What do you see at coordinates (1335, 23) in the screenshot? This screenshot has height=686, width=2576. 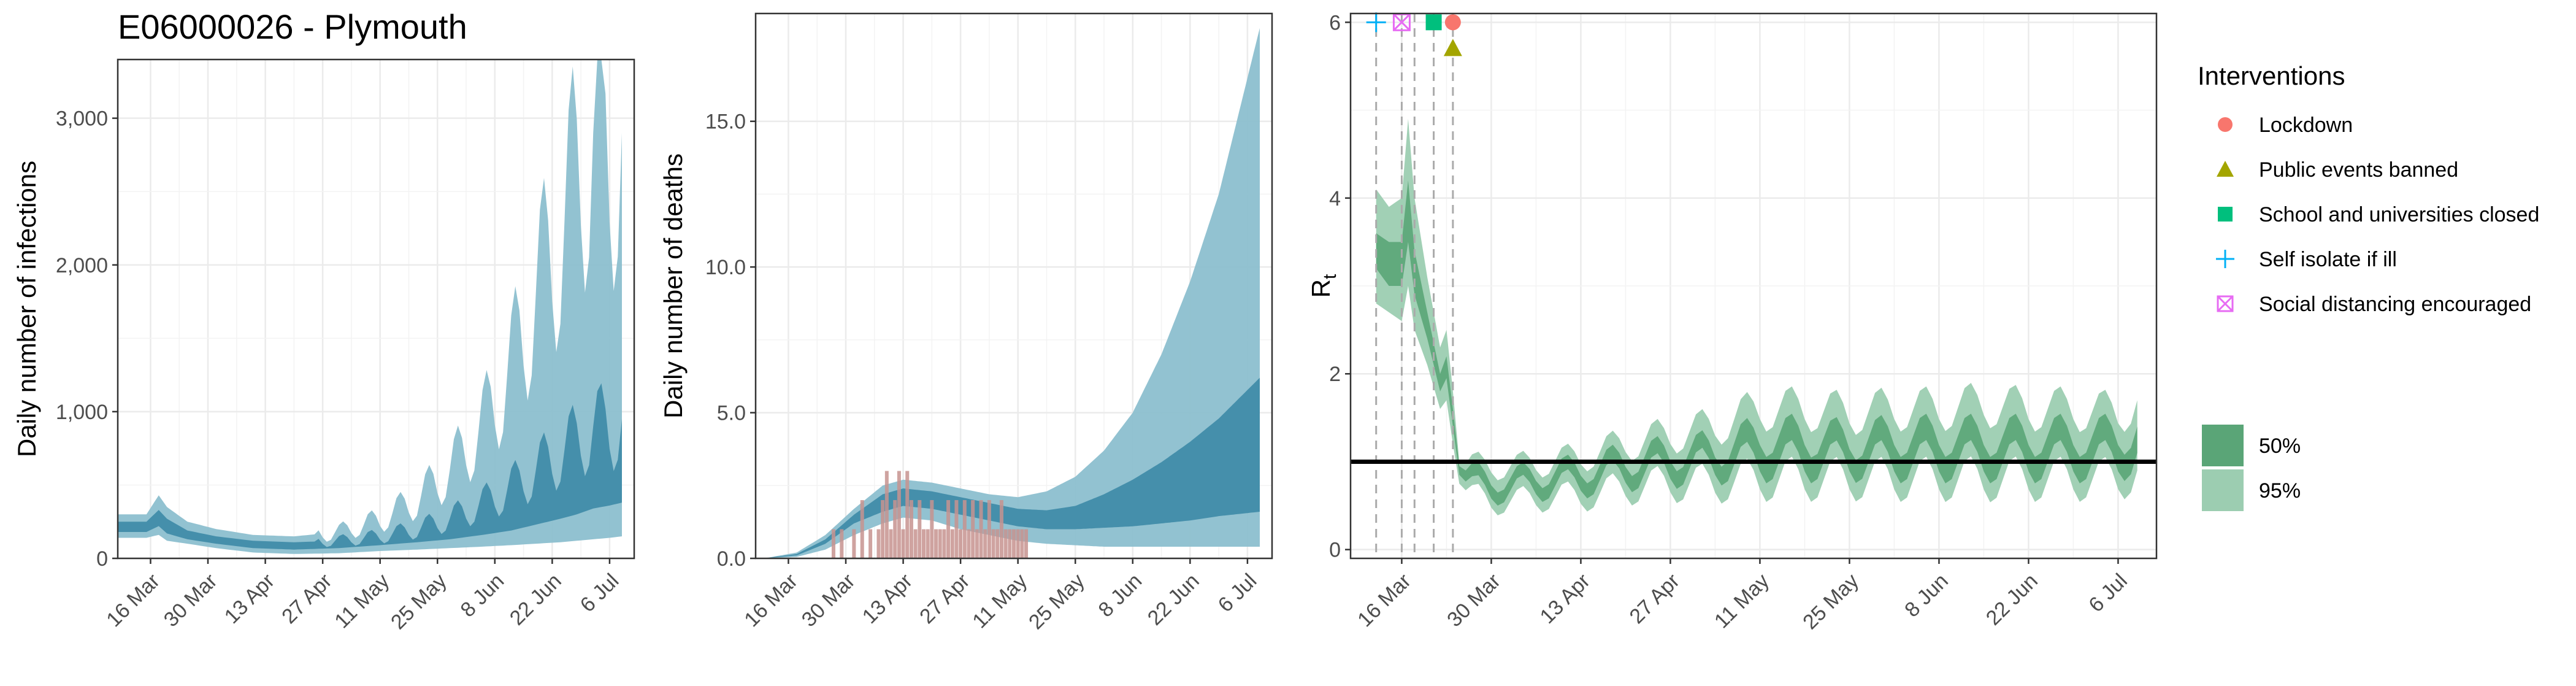 I see `y-tick-label: 6` at bounding box center [1335, 23].